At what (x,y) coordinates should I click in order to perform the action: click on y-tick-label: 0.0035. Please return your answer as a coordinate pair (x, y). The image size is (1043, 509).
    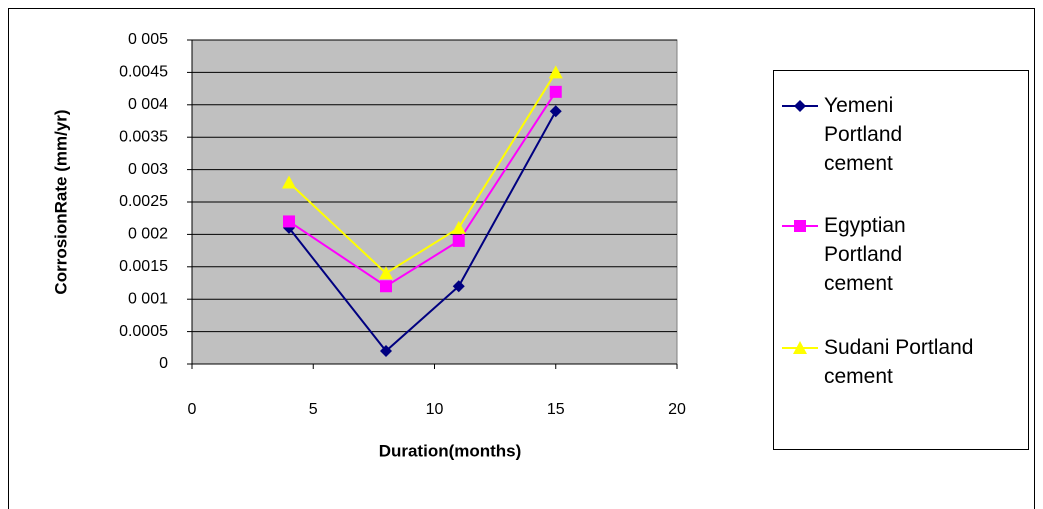
    Looking at the image, I should click on (143, 136).